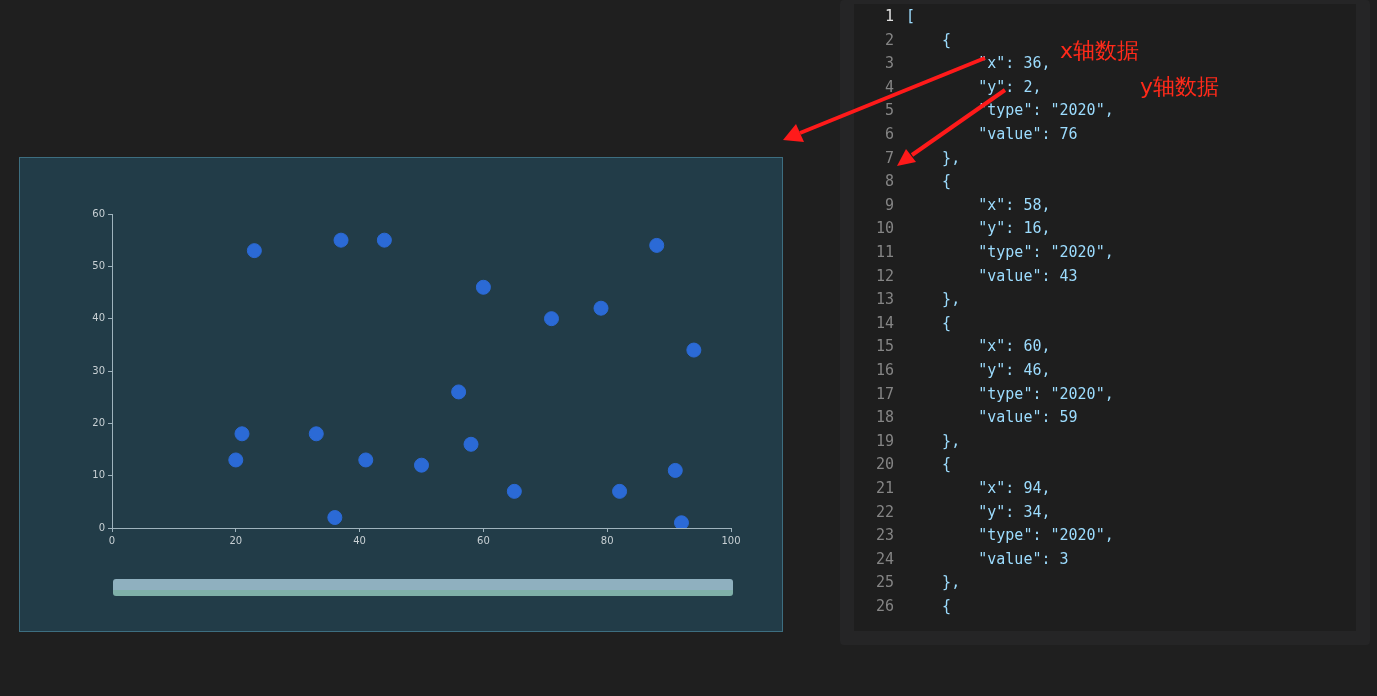 The height and width of the screenshot is (696, 1377). Describe the element at coordinates (112, 540) in the screenshot. I see `x-tick-label: 0` at that location.